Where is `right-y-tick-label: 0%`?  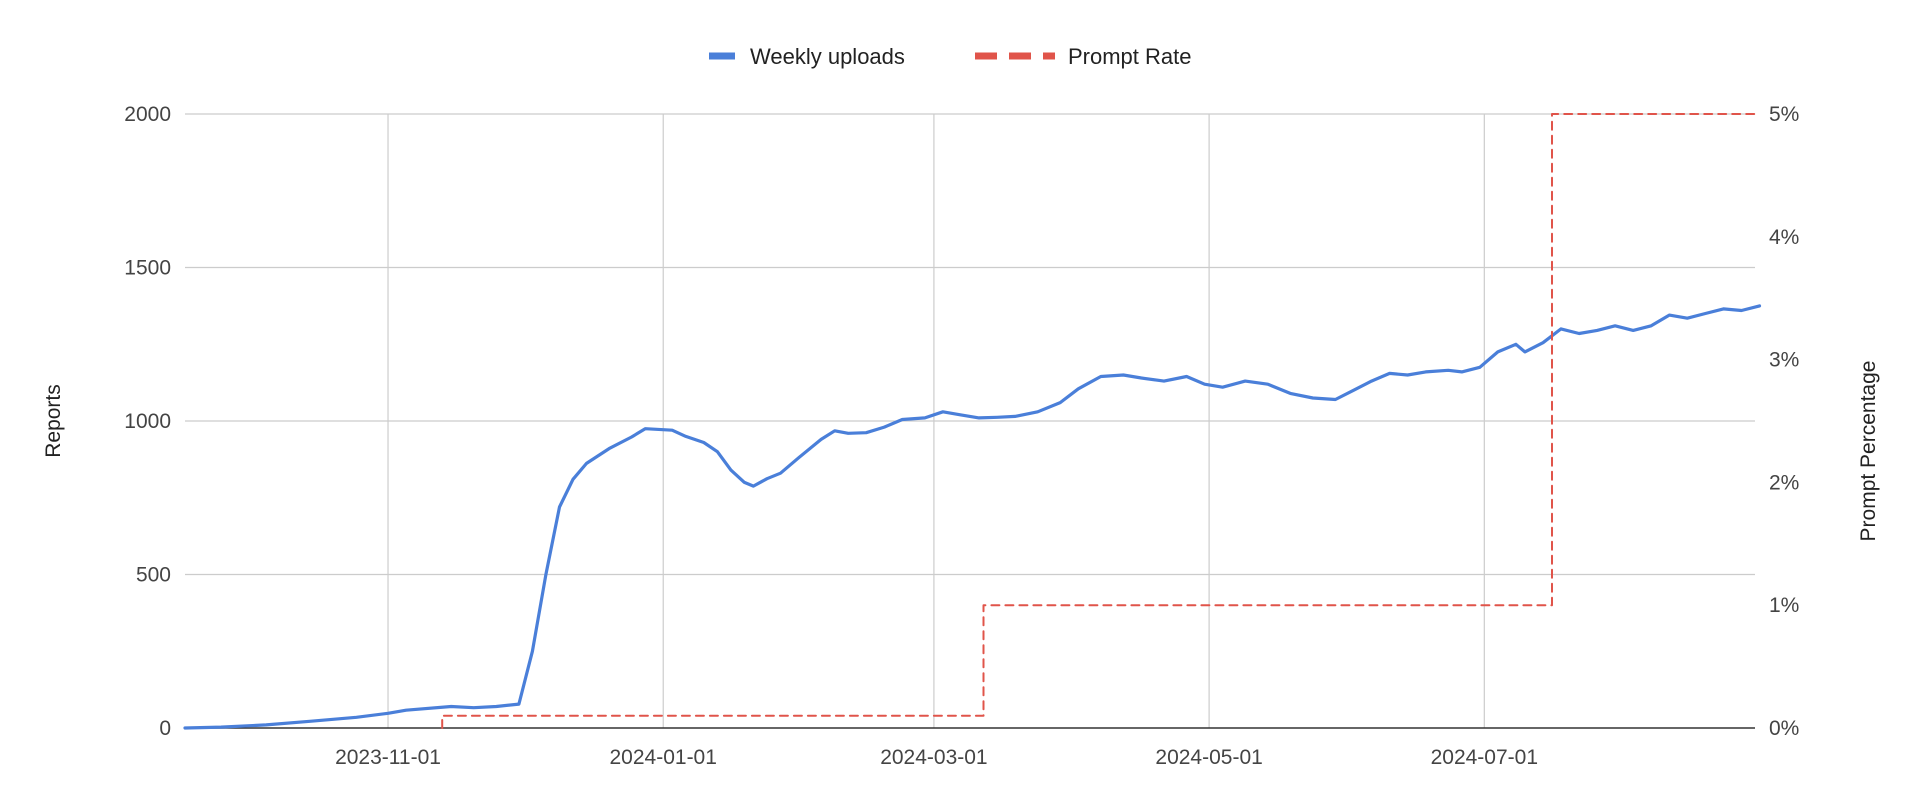 right-y-tick-label: 0% is located at coordinates (1784, 728).